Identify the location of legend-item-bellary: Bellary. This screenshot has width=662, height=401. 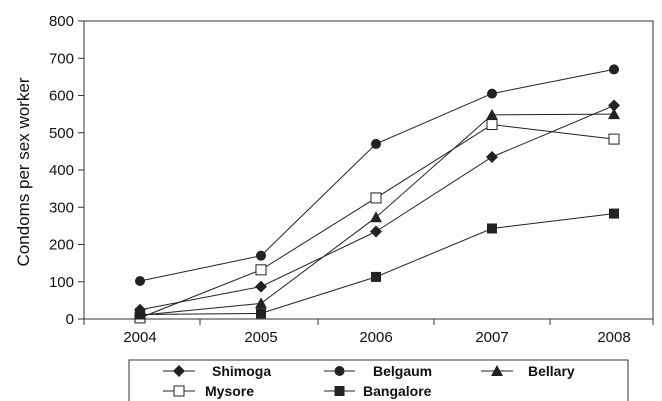
(528, 371).